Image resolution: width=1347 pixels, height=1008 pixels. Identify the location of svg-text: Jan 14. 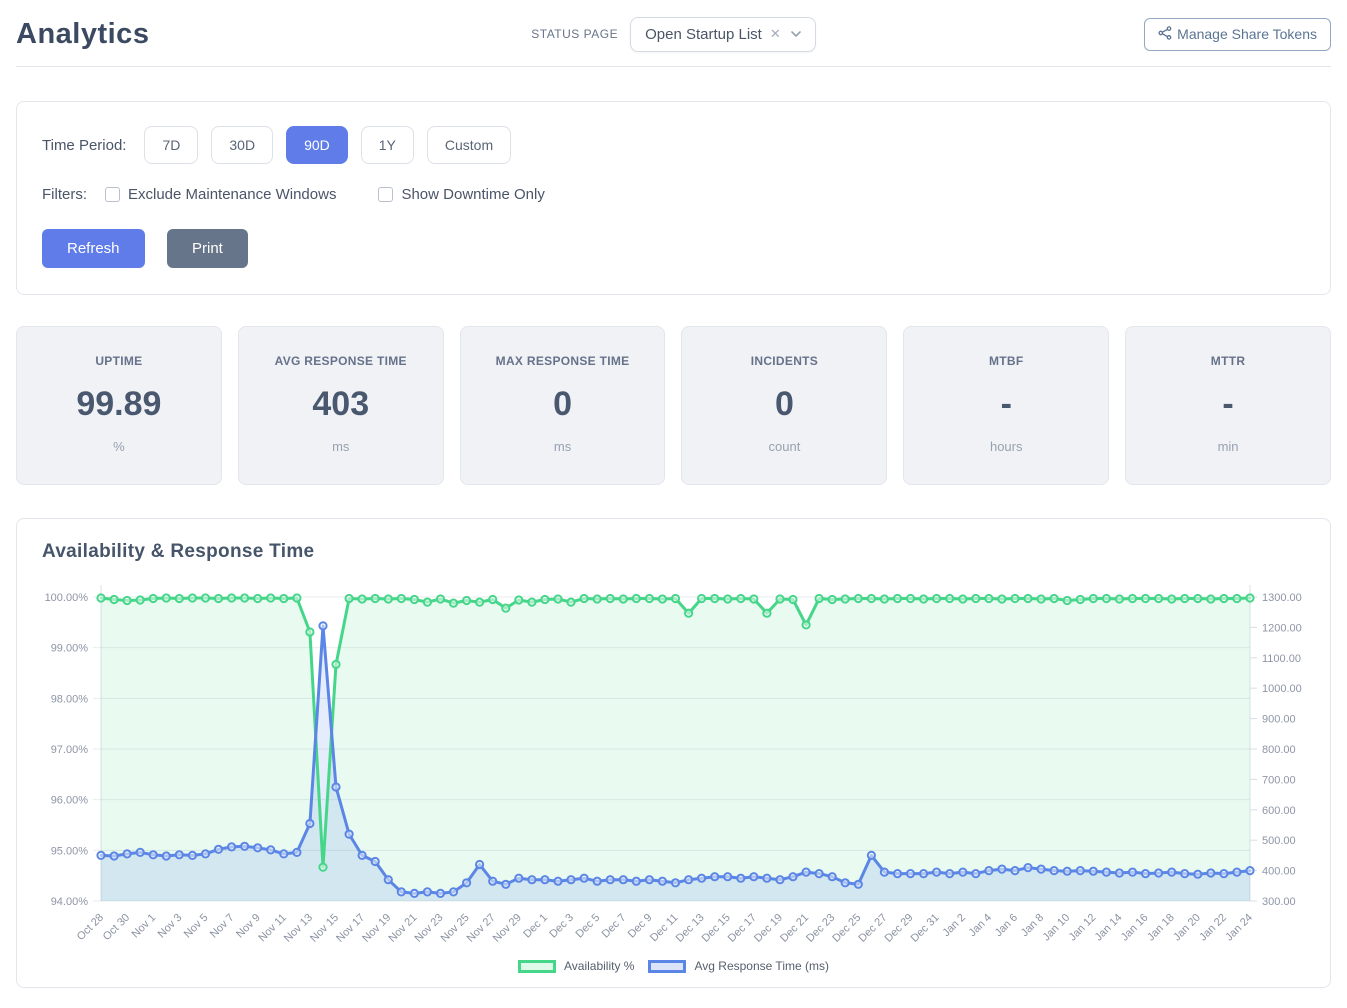
(1109, 928).